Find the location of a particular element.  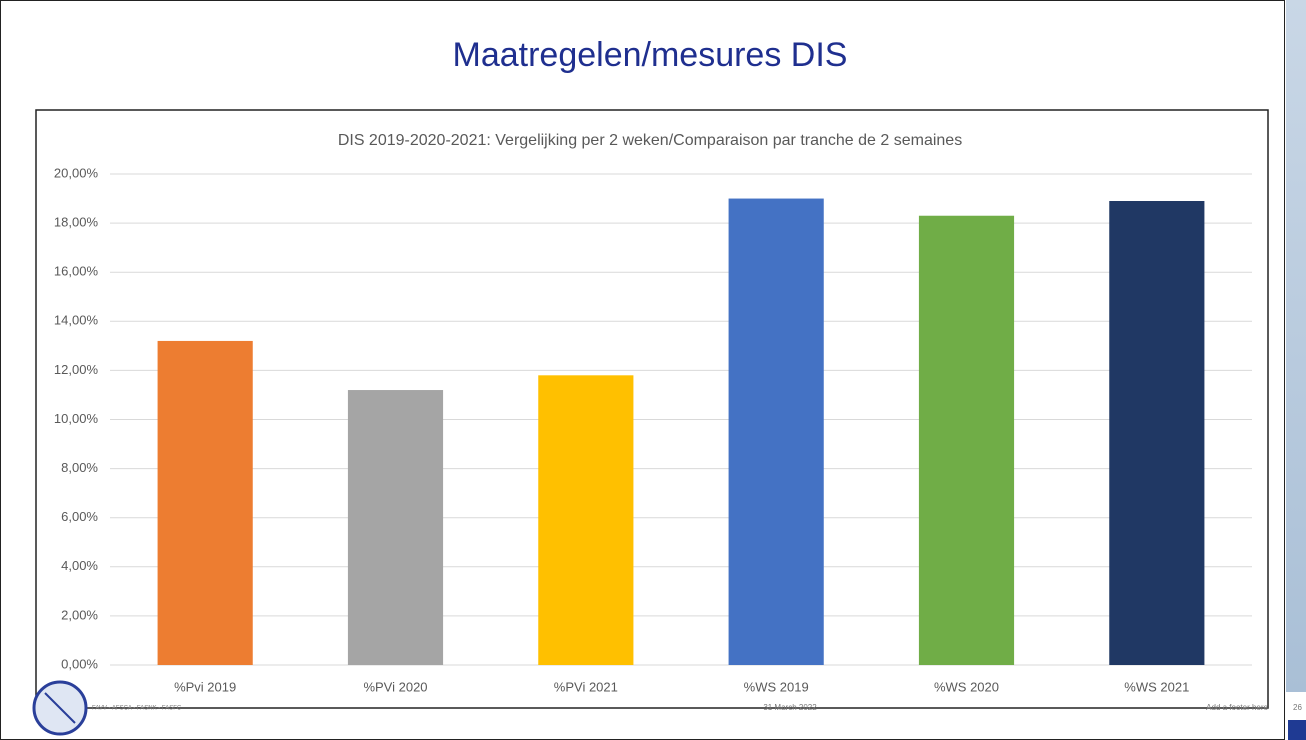

y-tick-label: 2,00% is located at coordinates (79, 614).